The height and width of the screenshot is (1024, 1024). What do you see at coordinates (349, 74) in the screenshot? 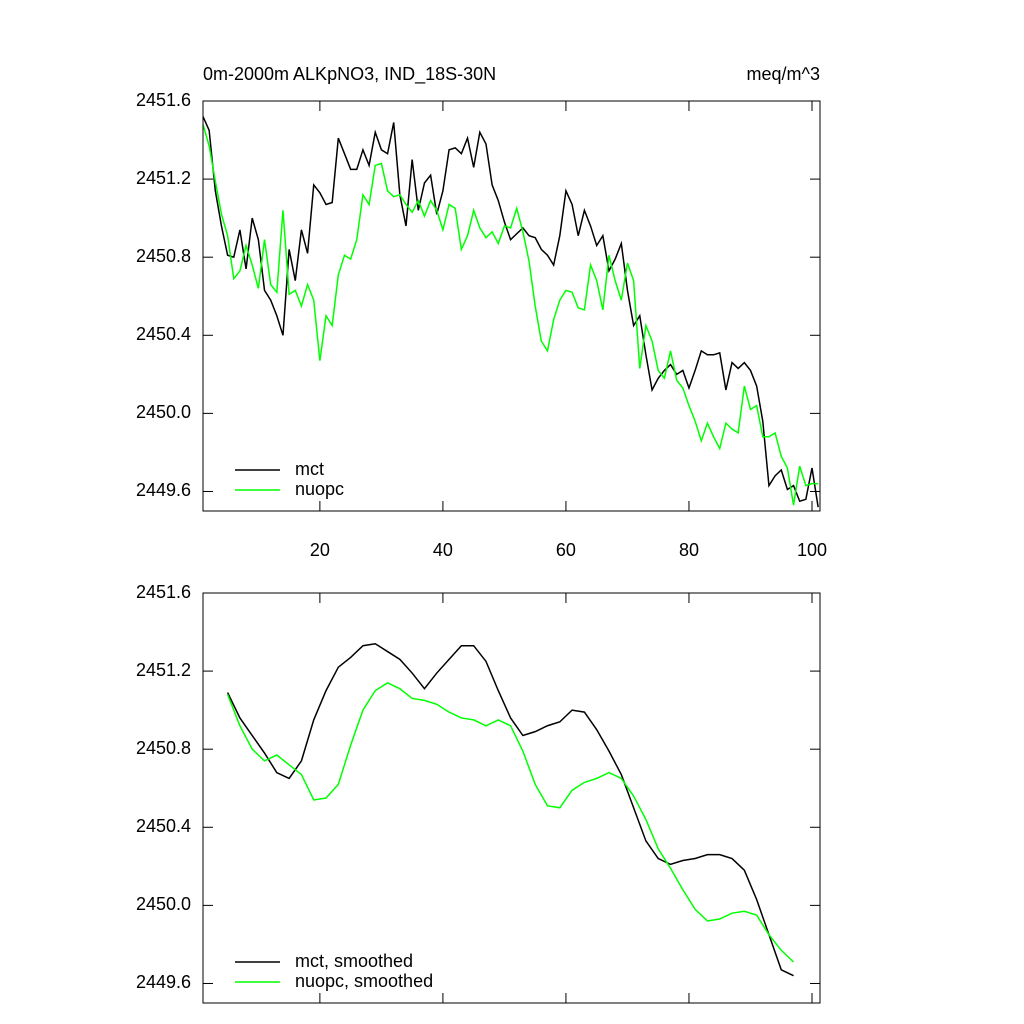
I see `chart-title: 0m-2000m ALKpNO3, IND_18S-30N` at bounding box center [349, 74].